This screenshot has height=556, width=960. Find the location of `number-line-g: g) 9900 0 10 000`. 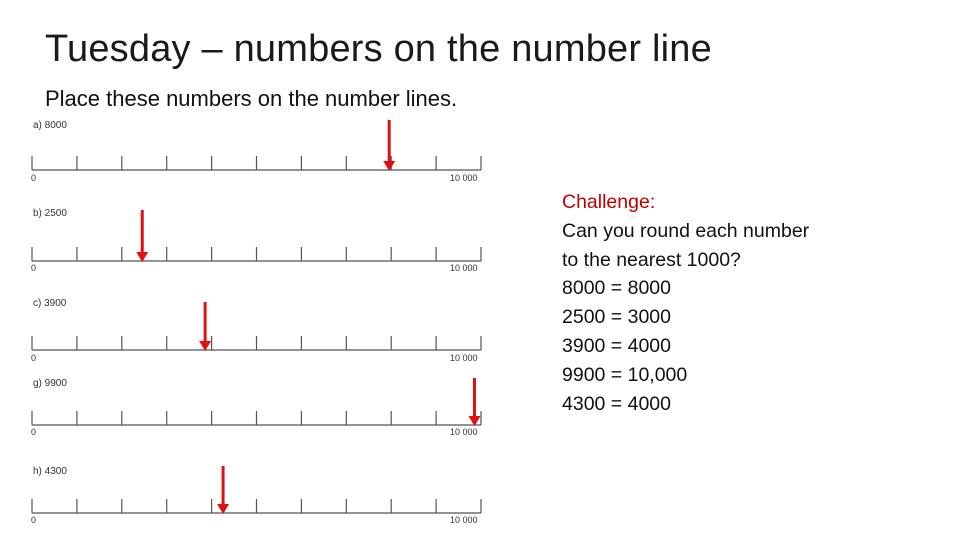

number-line-g: g) 9900 0 10 000 is located at coordinates (260, 423).